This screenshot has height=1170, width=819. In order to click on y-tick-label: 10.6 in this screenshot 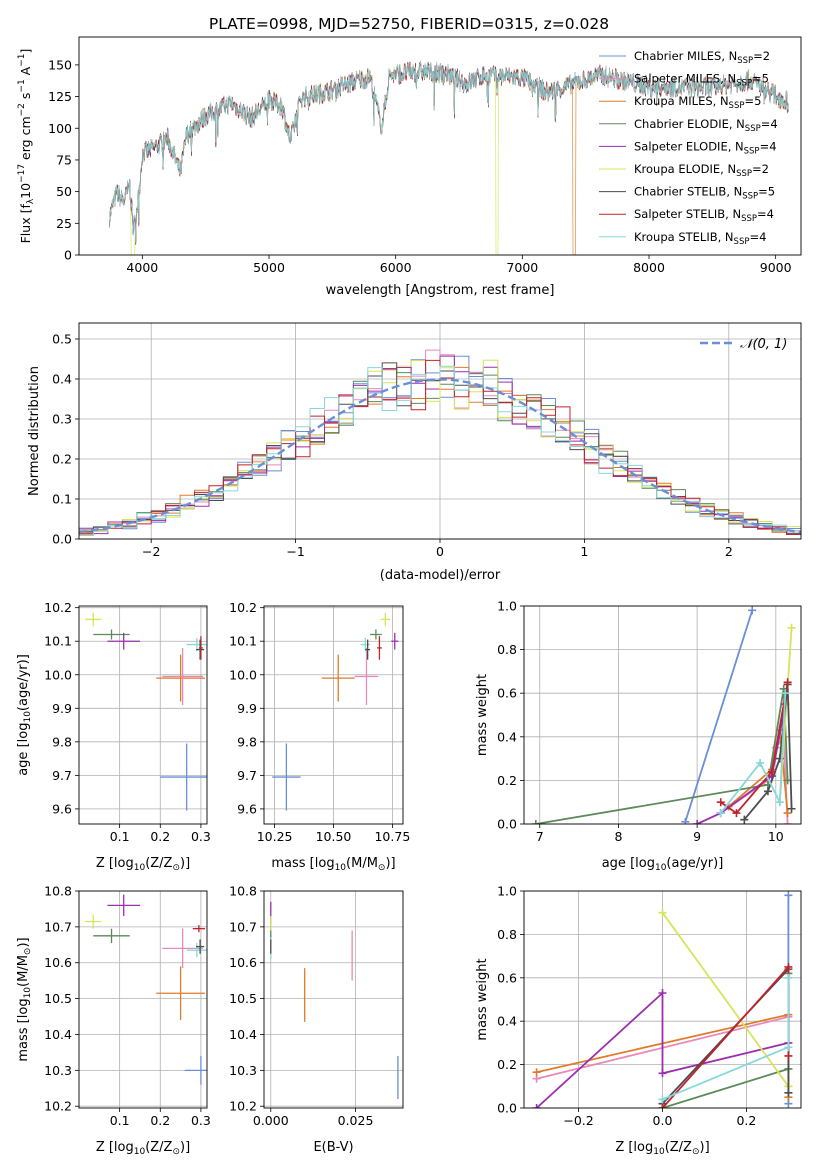, I will do `click(243, 962)`.